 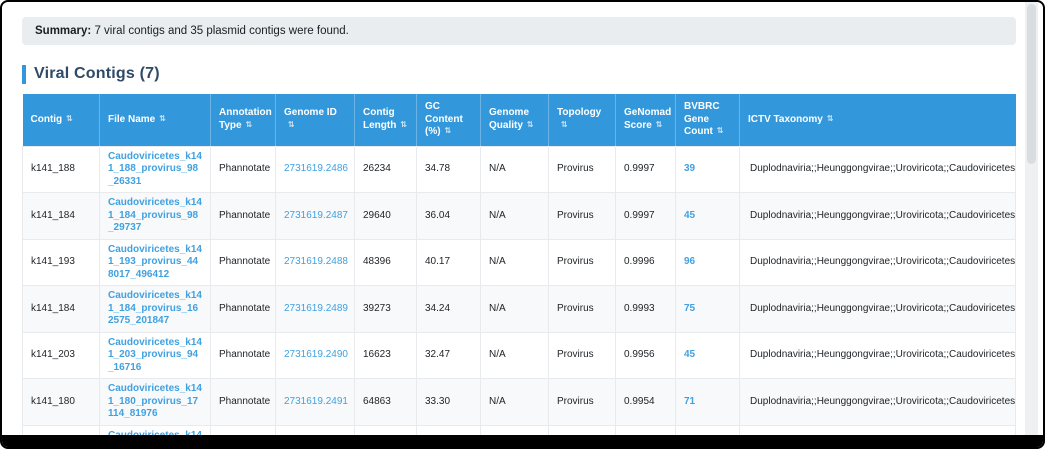 I want to click on genome_id-link: 2731619.2490, so click(x=316, y=354).